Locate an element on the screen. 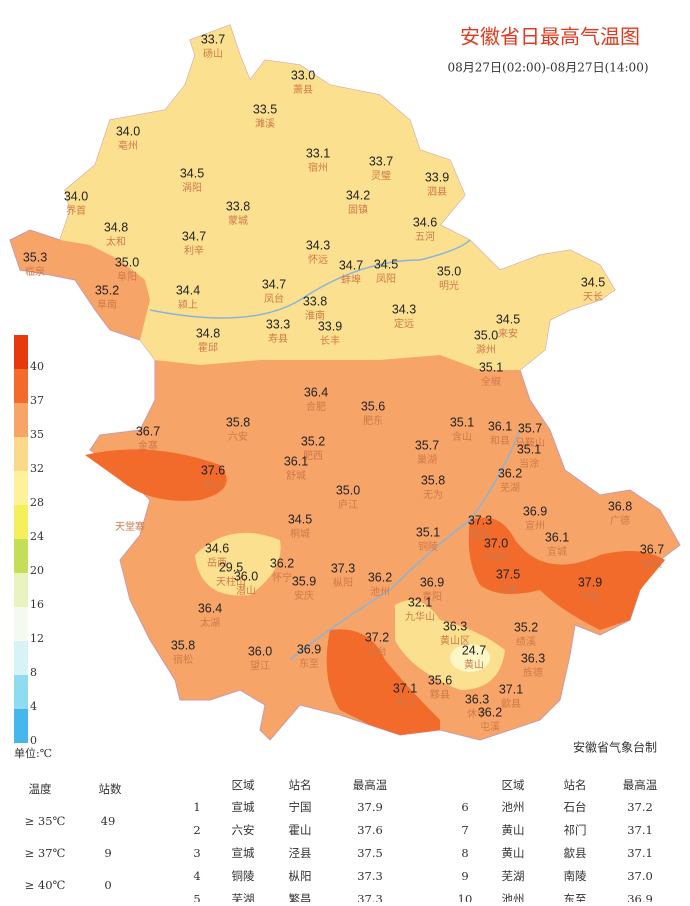 This screenshot has width=690, height=906. station-name: 歙县 is located at coordinates (511, 703).